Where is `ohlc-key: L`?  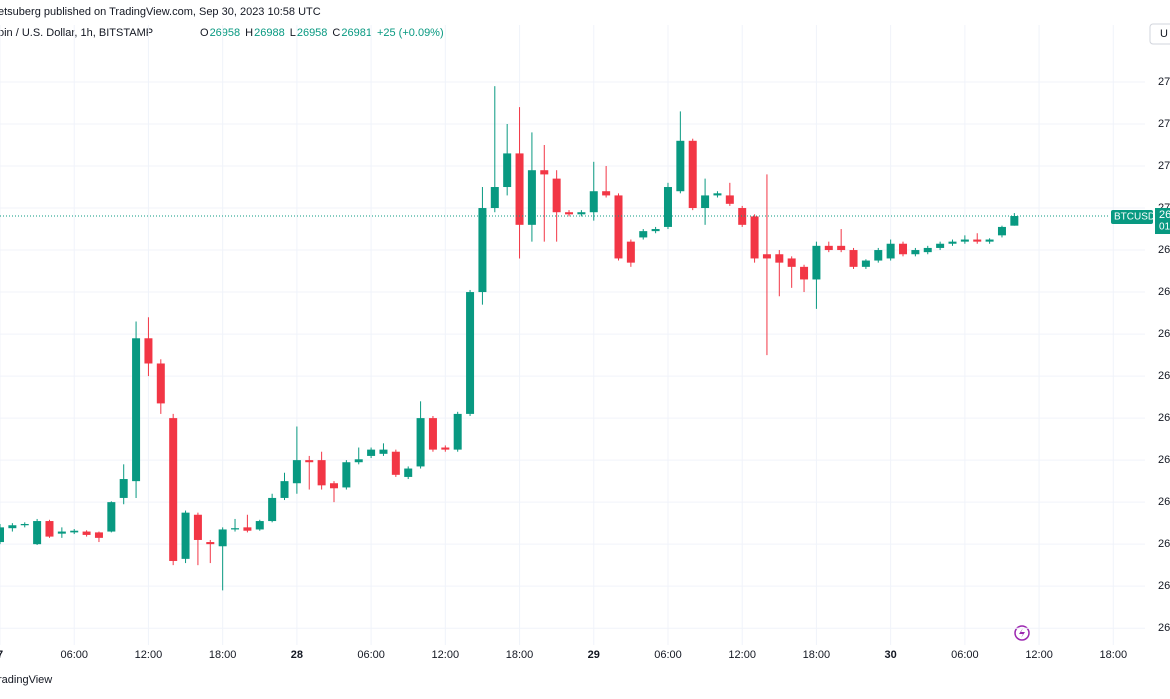 ohlc-key: L is located at coordinates (293, 33).